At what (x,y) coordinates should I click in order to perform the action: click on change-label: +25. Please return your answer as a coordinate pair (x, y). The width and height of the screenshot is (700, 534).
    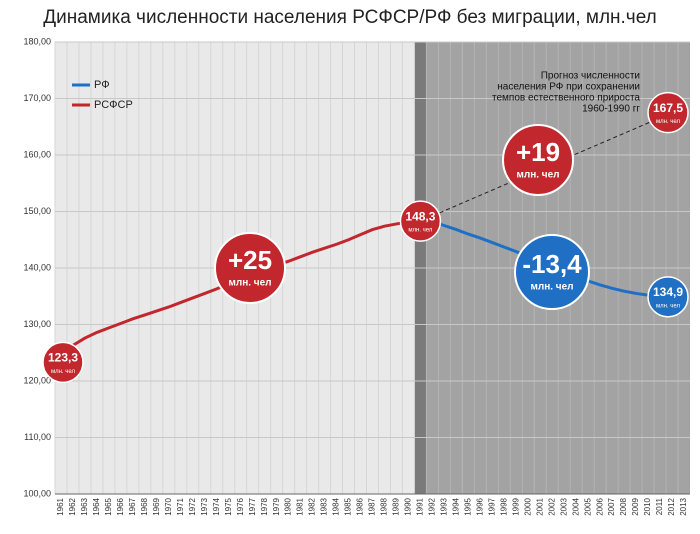
    Looking at the image, I should click on (250, 260).